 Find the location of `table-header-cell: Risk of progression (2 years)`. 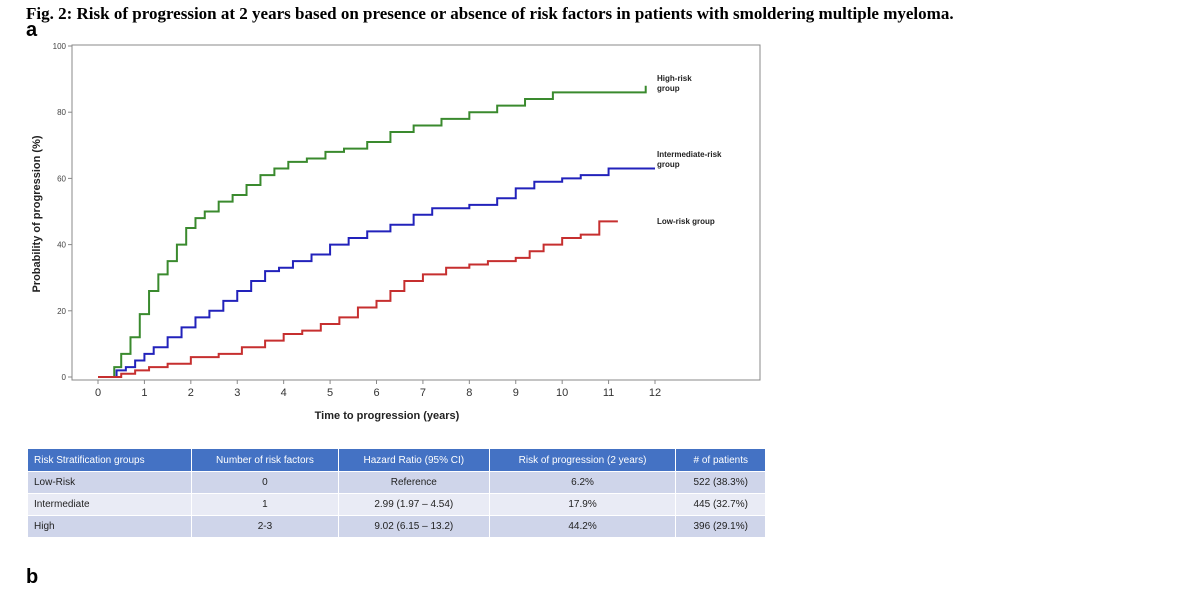

table-header-cell: Risk of progression (2 years) is located at coordinates (583, 460).